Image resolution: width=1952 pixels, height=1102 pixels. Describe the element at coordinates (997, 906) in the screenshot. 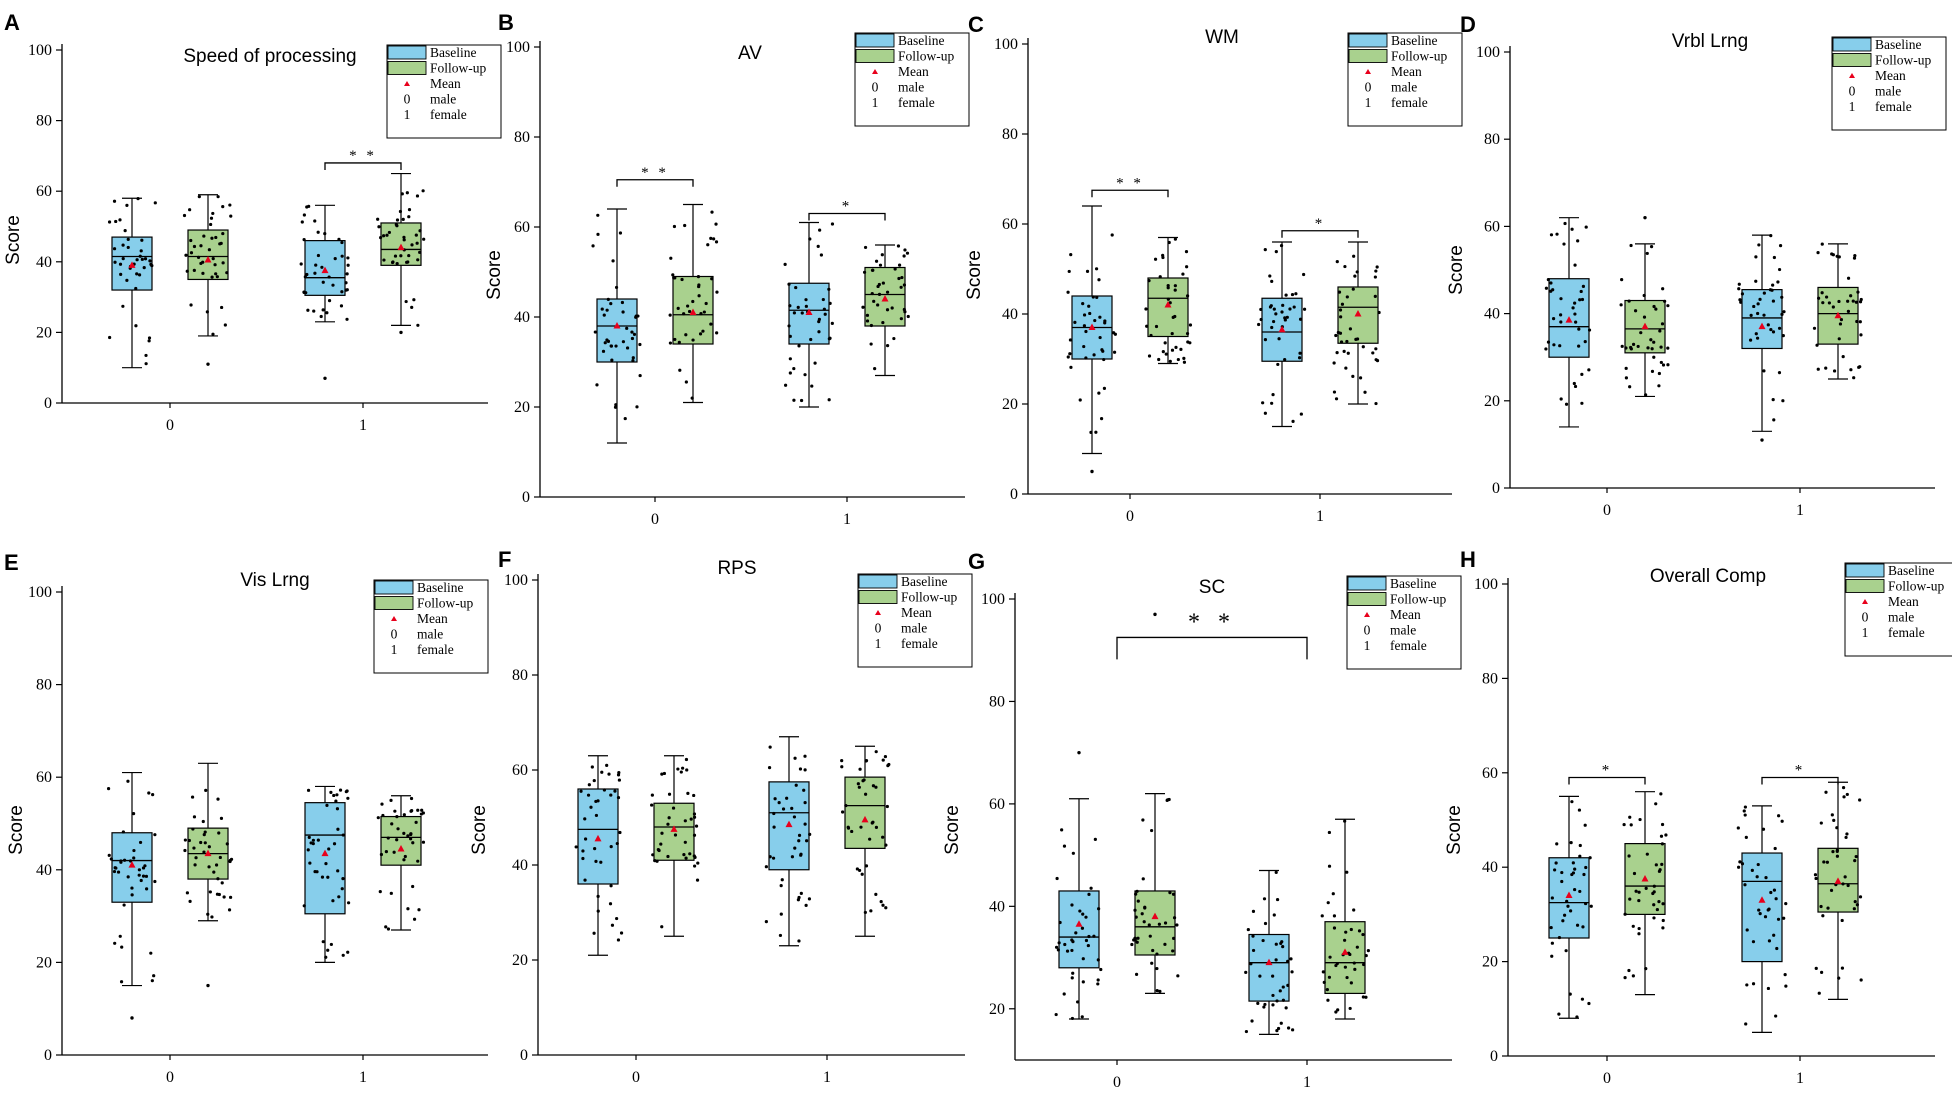

I see `y-tick-label: 40` at that location.